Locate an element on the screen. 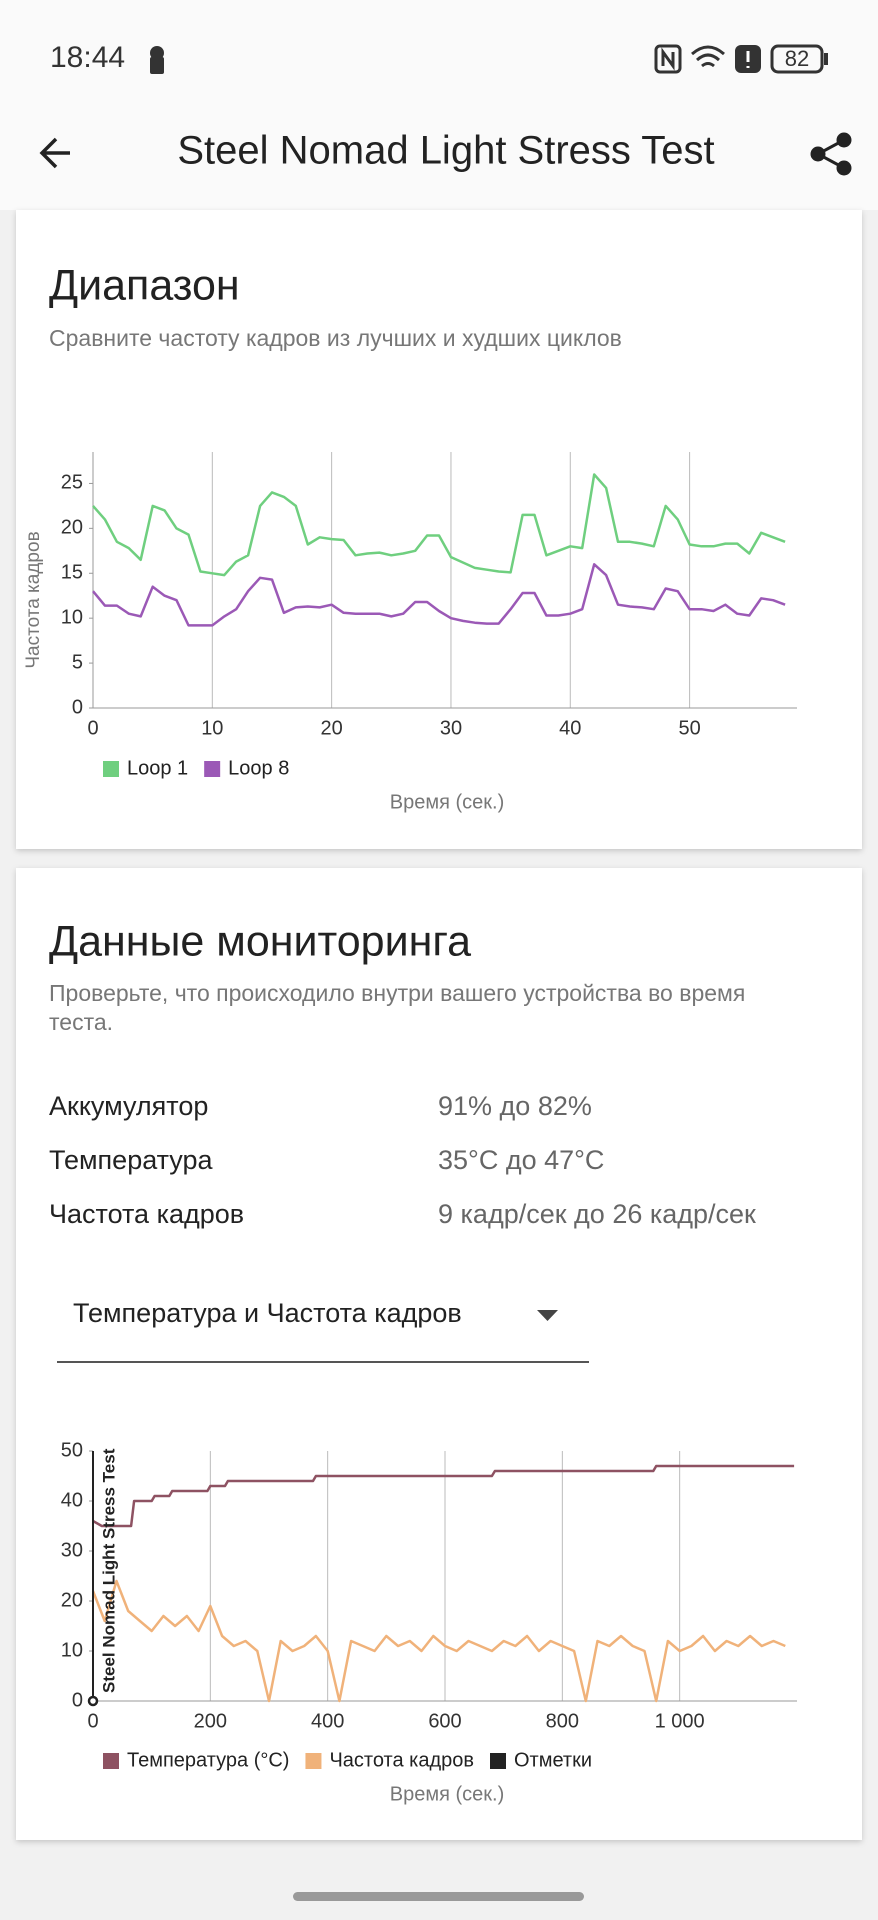 This screenshot has width=878, height=1920. y-axis-label: Частота кадров is located at coordinates (33, 599).